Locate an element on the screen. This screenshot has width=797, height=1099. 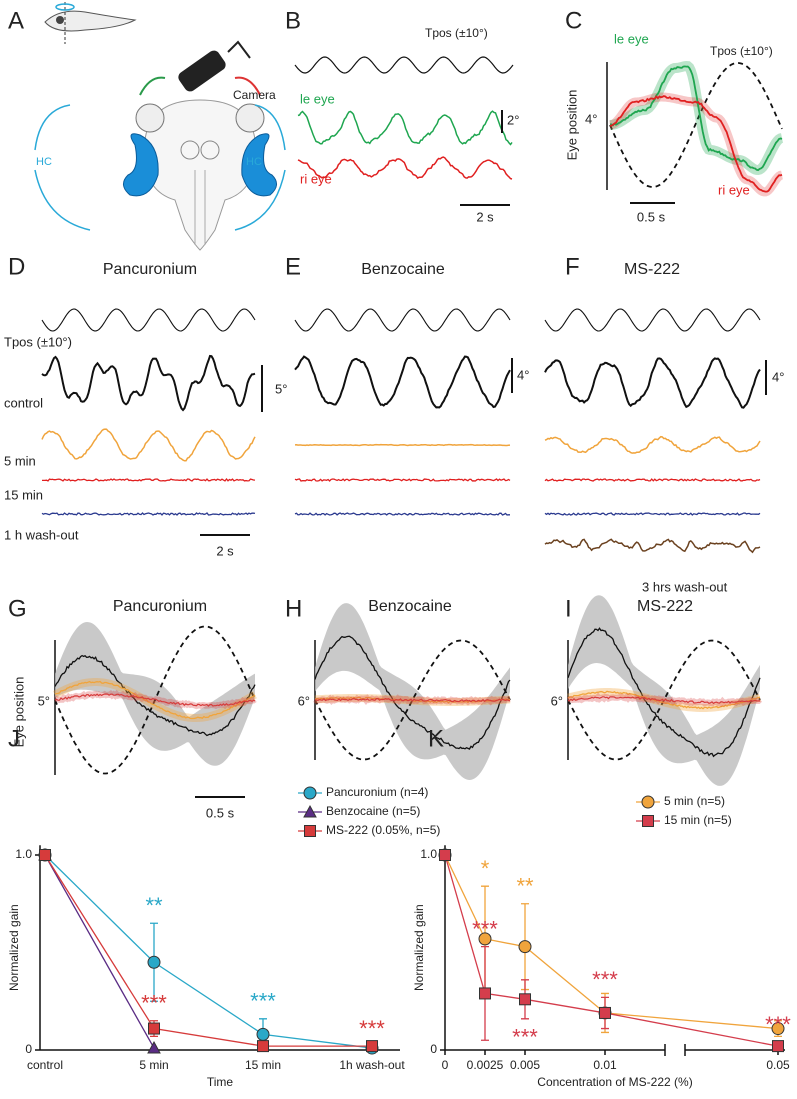
panel-letter: I is located at coordinates (568, 608).